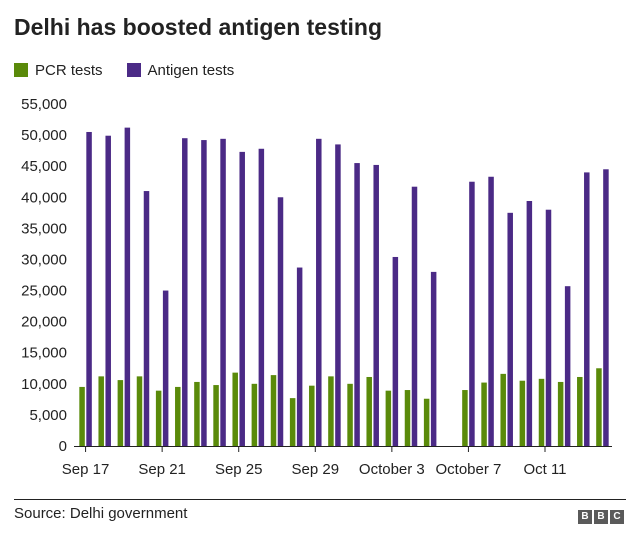 The width and height of the screenshot is (640, 544). I want to click on y-tick-label: 45,000, so click(44, 166).